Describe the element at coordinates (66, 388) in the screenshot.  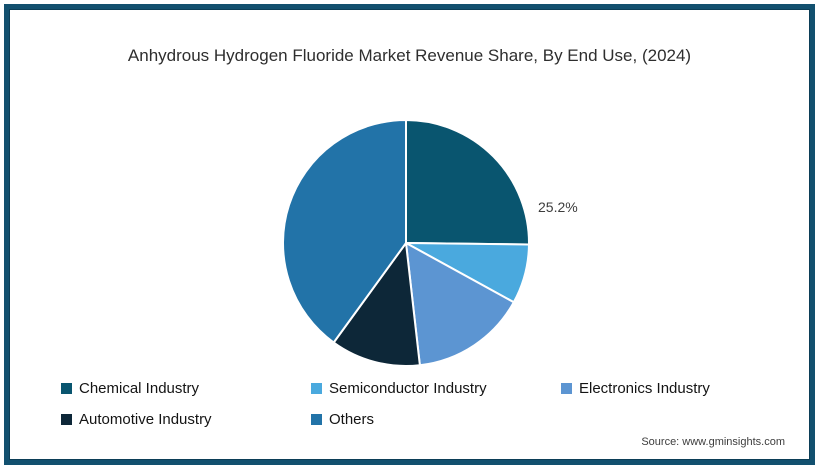
I see `legend-swatch-chemical-industry` at that location.